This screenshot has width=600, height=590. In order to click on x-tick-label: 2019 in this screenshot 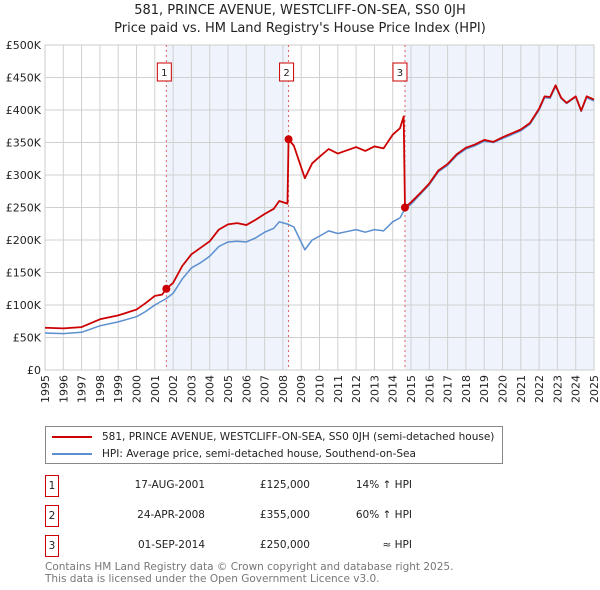, I will do `click(484, 389)`.